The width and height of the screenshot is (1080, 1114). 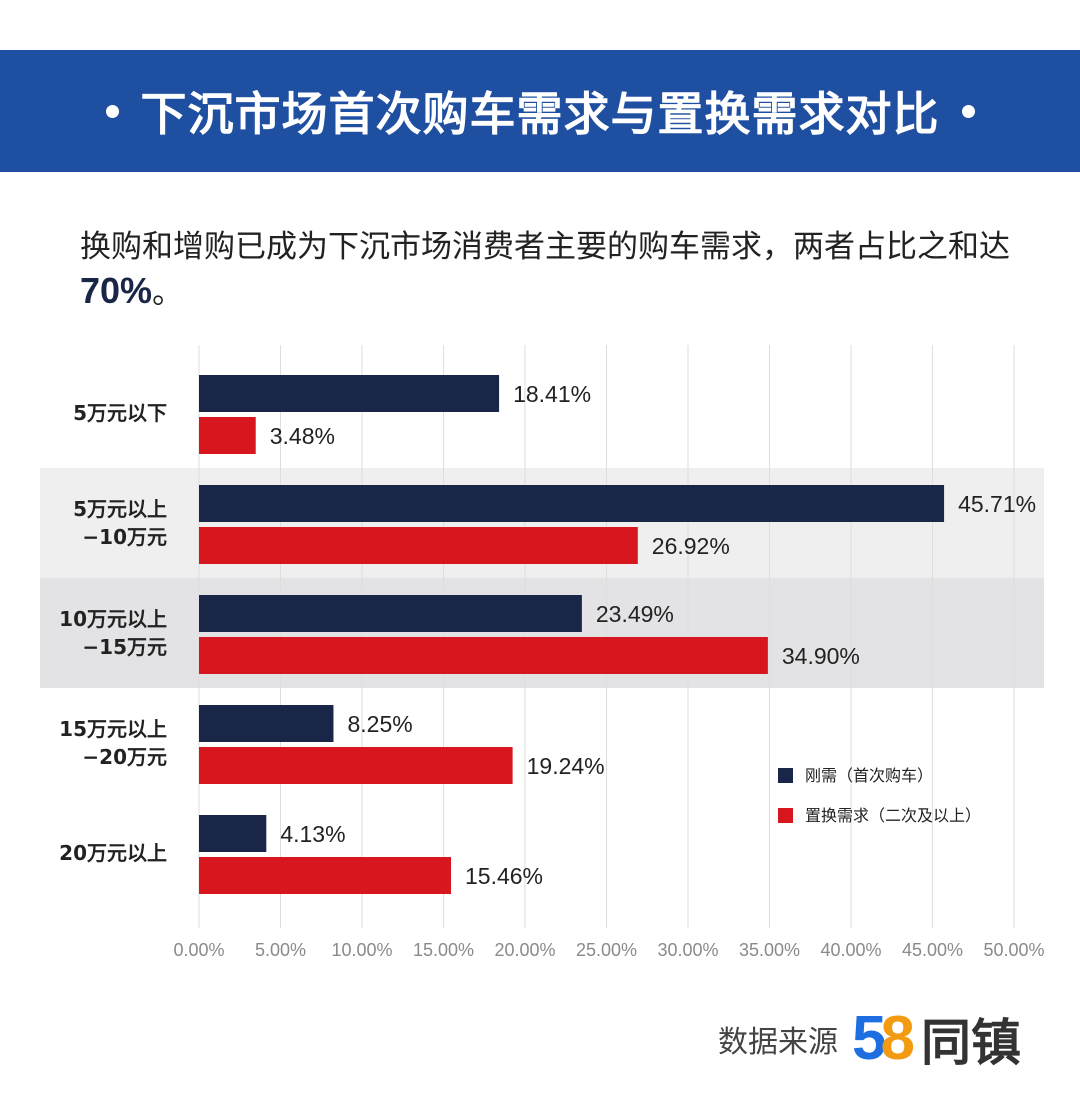 I want to click on category-label: −20万元, so click(x=124, y=757).